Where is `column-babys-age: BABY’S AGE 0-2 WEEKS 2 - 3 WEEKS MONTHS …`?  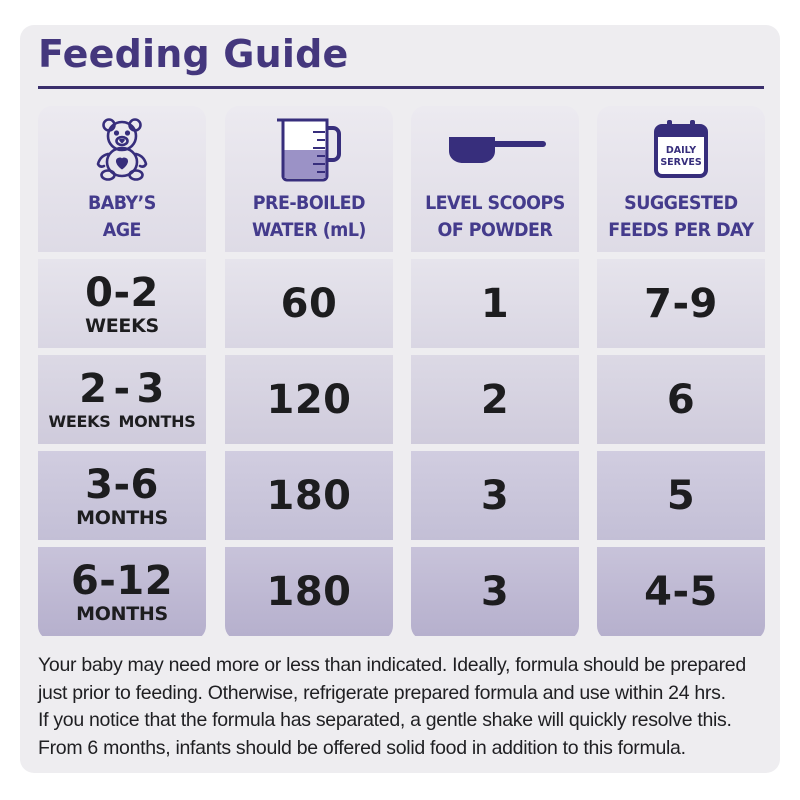
column-babys-age: BABY’S AGE 0-2 WEEKS 2 - 3 WEEKS MONTHS … is located at coordinates (122, 373).